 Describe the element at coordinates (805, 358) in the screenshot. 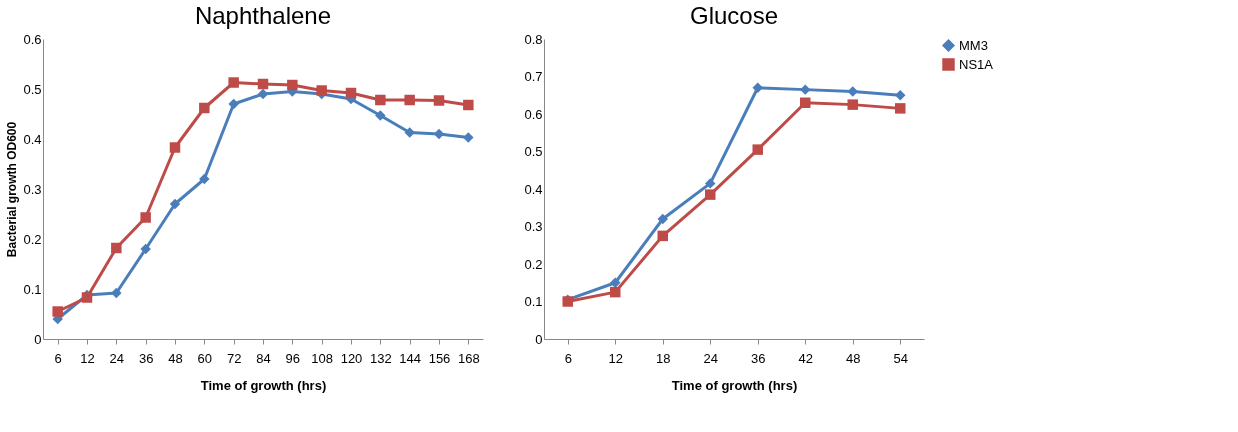

I see `x-tick-label: 42` at that location.